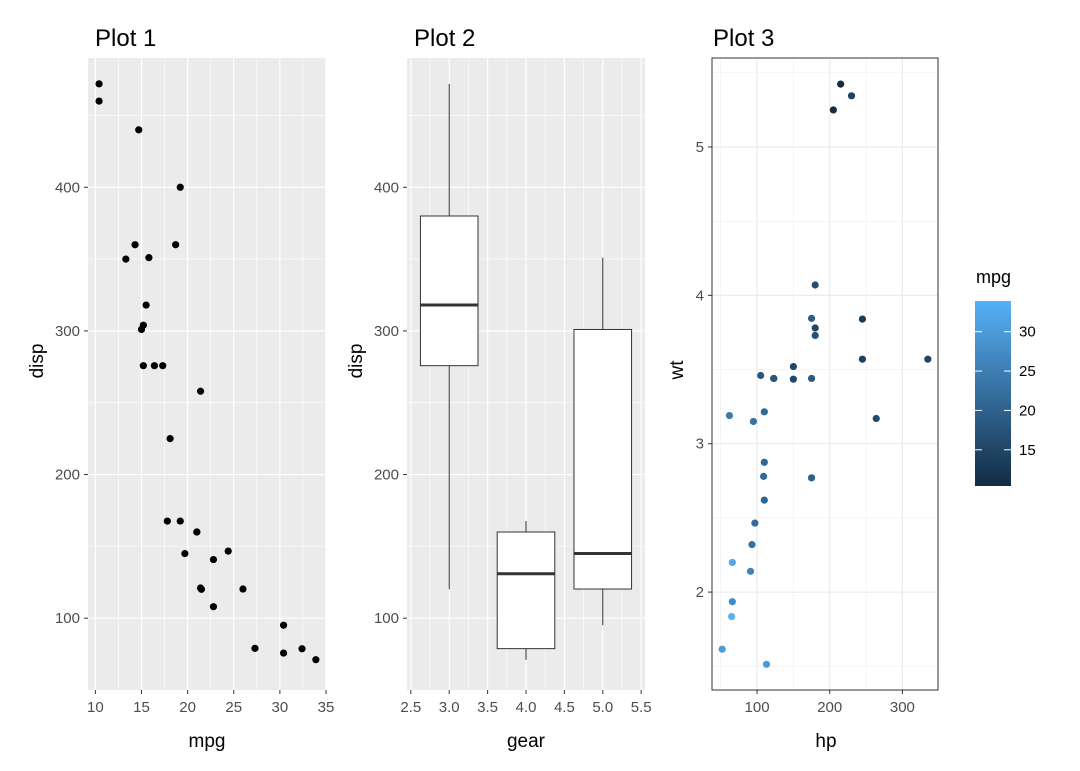  What do you see at coordinates (1027, 371) in the screenshot?
I see `legend-tick-label: 25` at bounding box center [1027, 371].